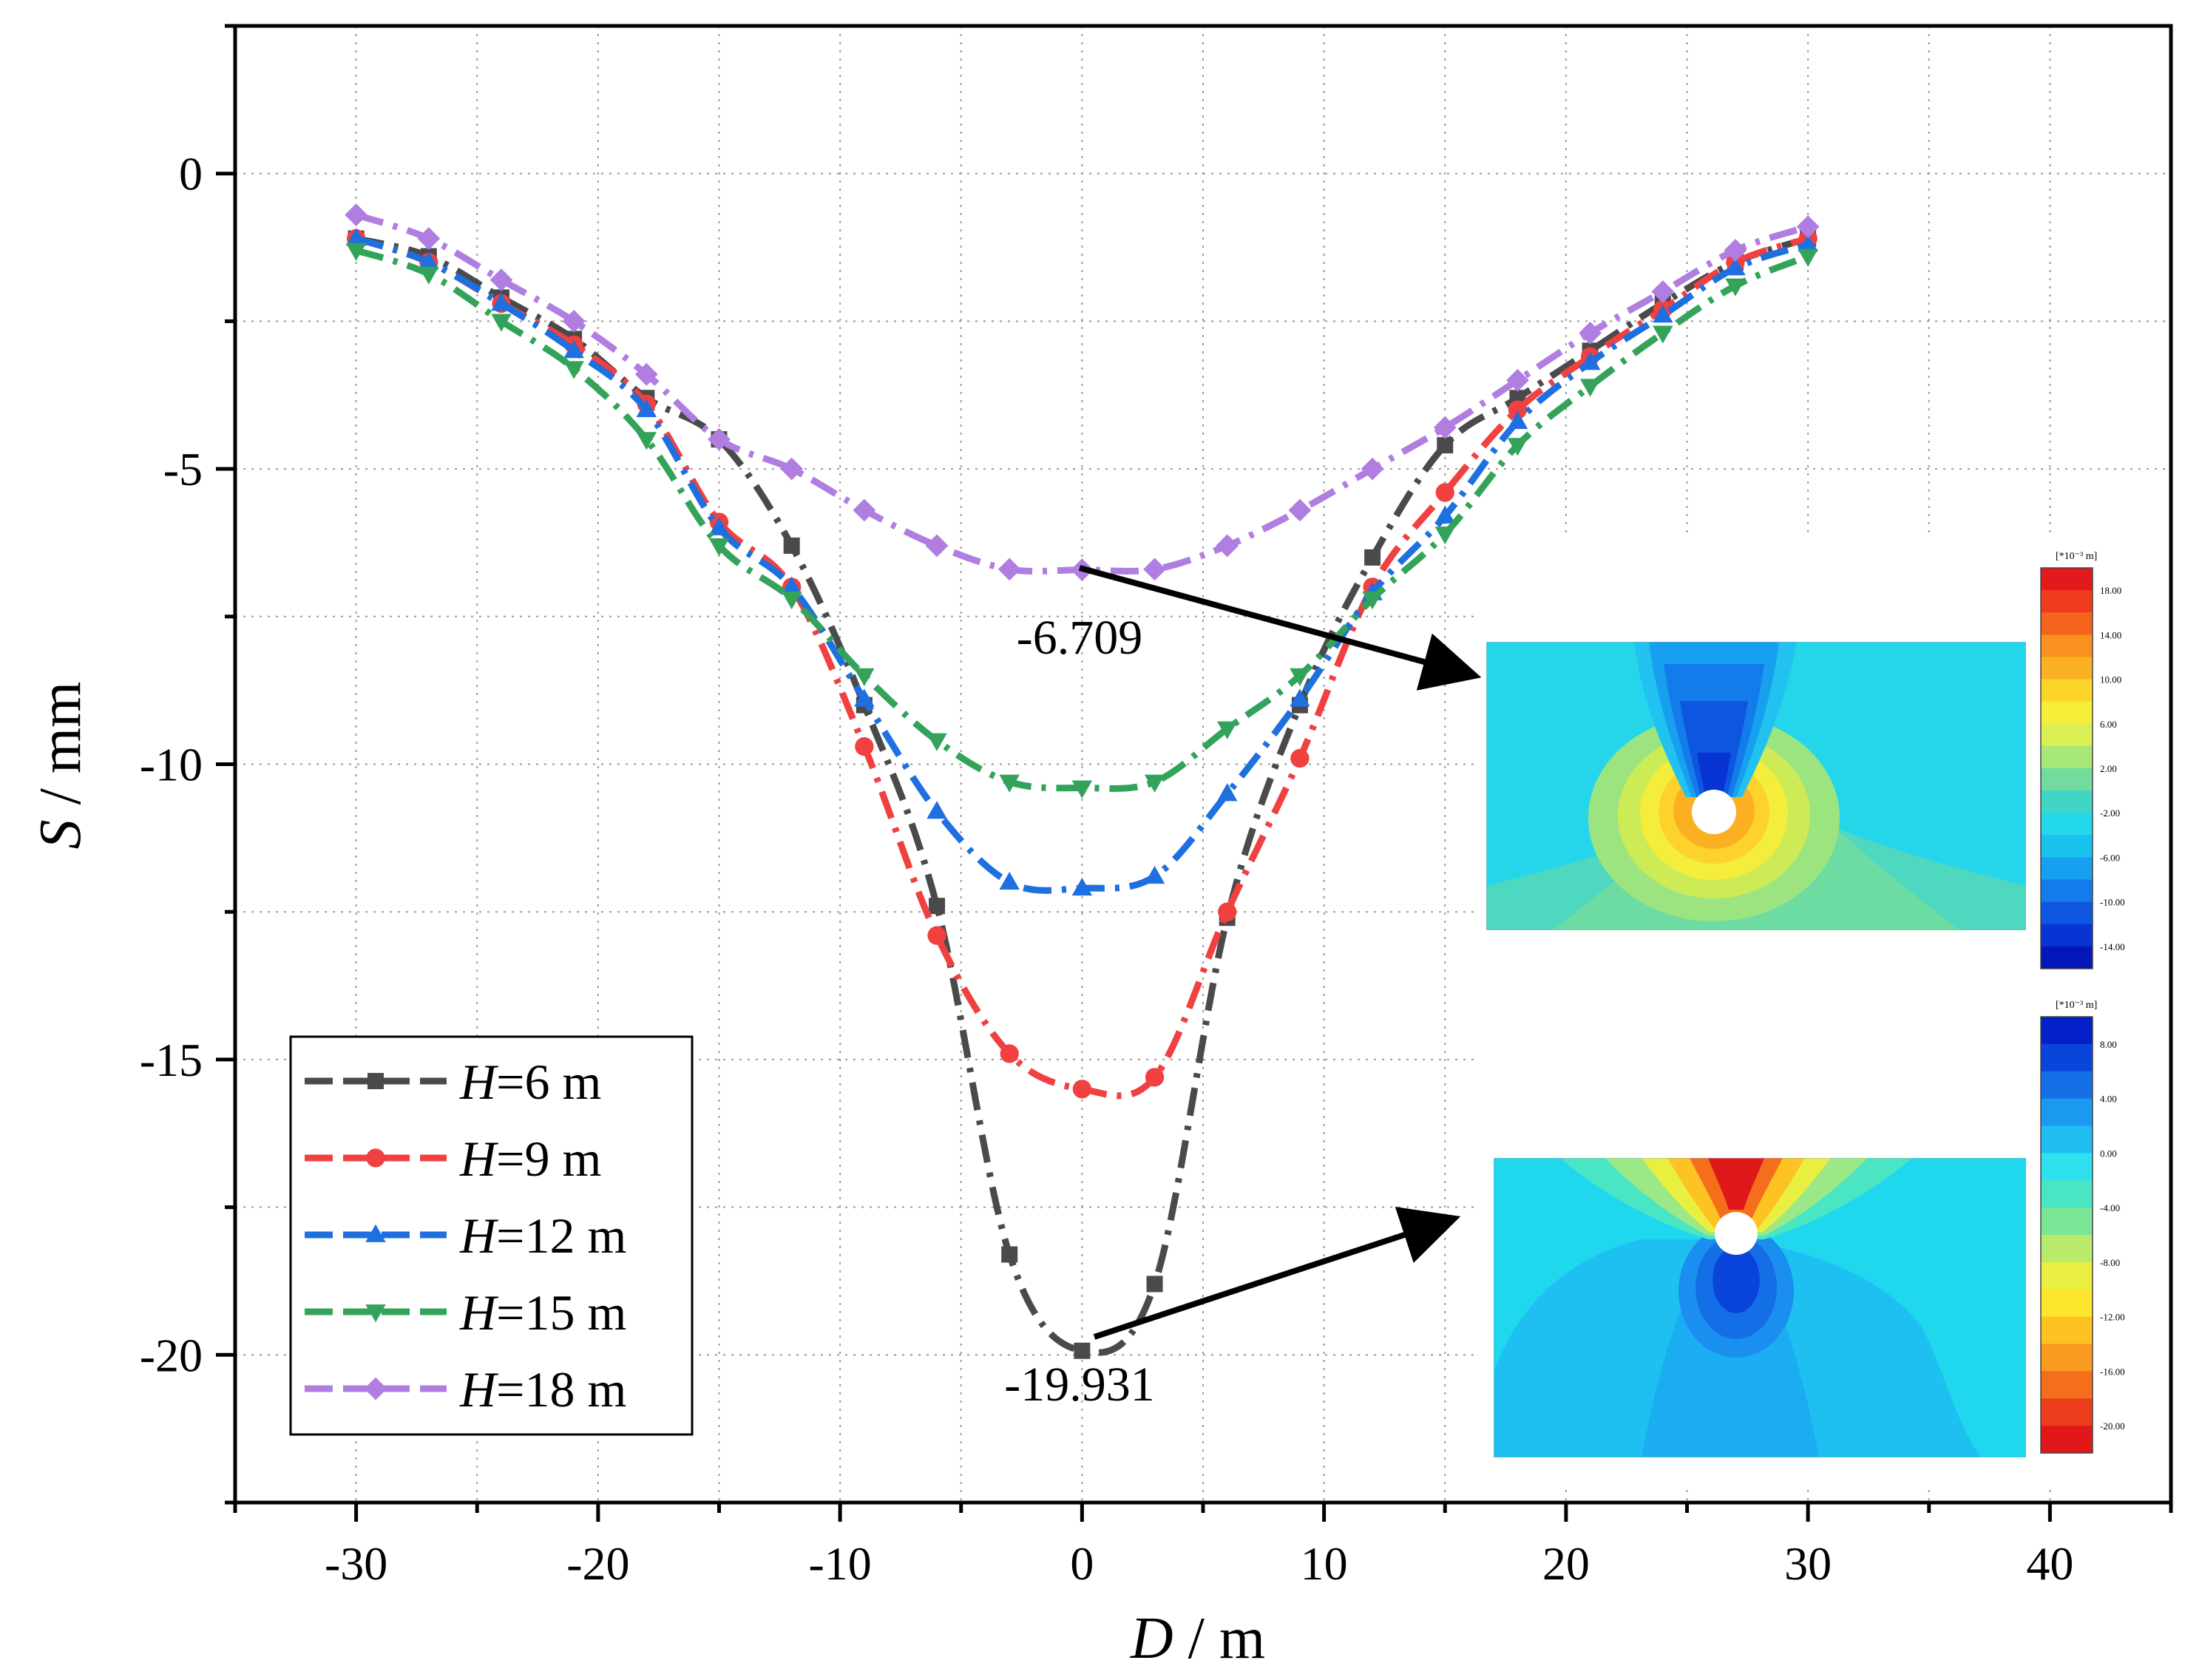 The height and width of the screenshot is (1680, 2185). Describe the element at coordinates (2108, 1044) in the screenshot. I see `colorbar-tick-label: 8.00` at that location.